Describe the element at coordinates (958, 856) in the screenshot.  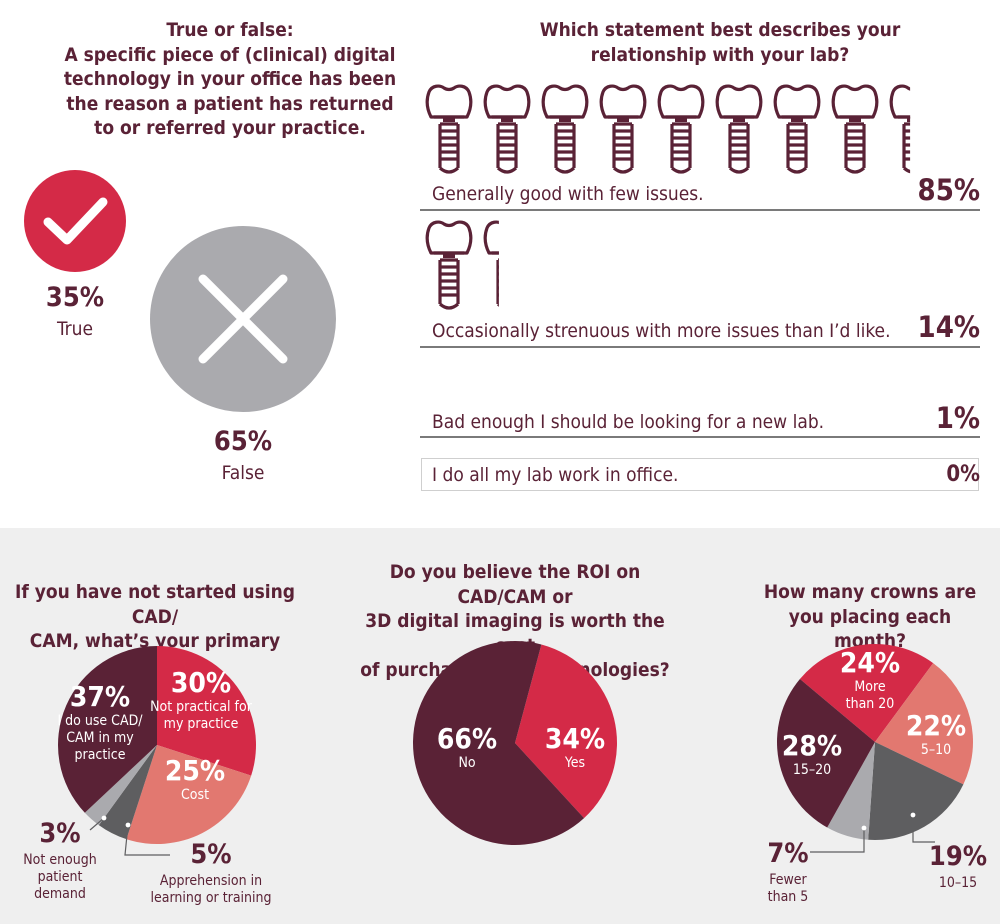
I see `slice-pct-label: 19%` at that location.